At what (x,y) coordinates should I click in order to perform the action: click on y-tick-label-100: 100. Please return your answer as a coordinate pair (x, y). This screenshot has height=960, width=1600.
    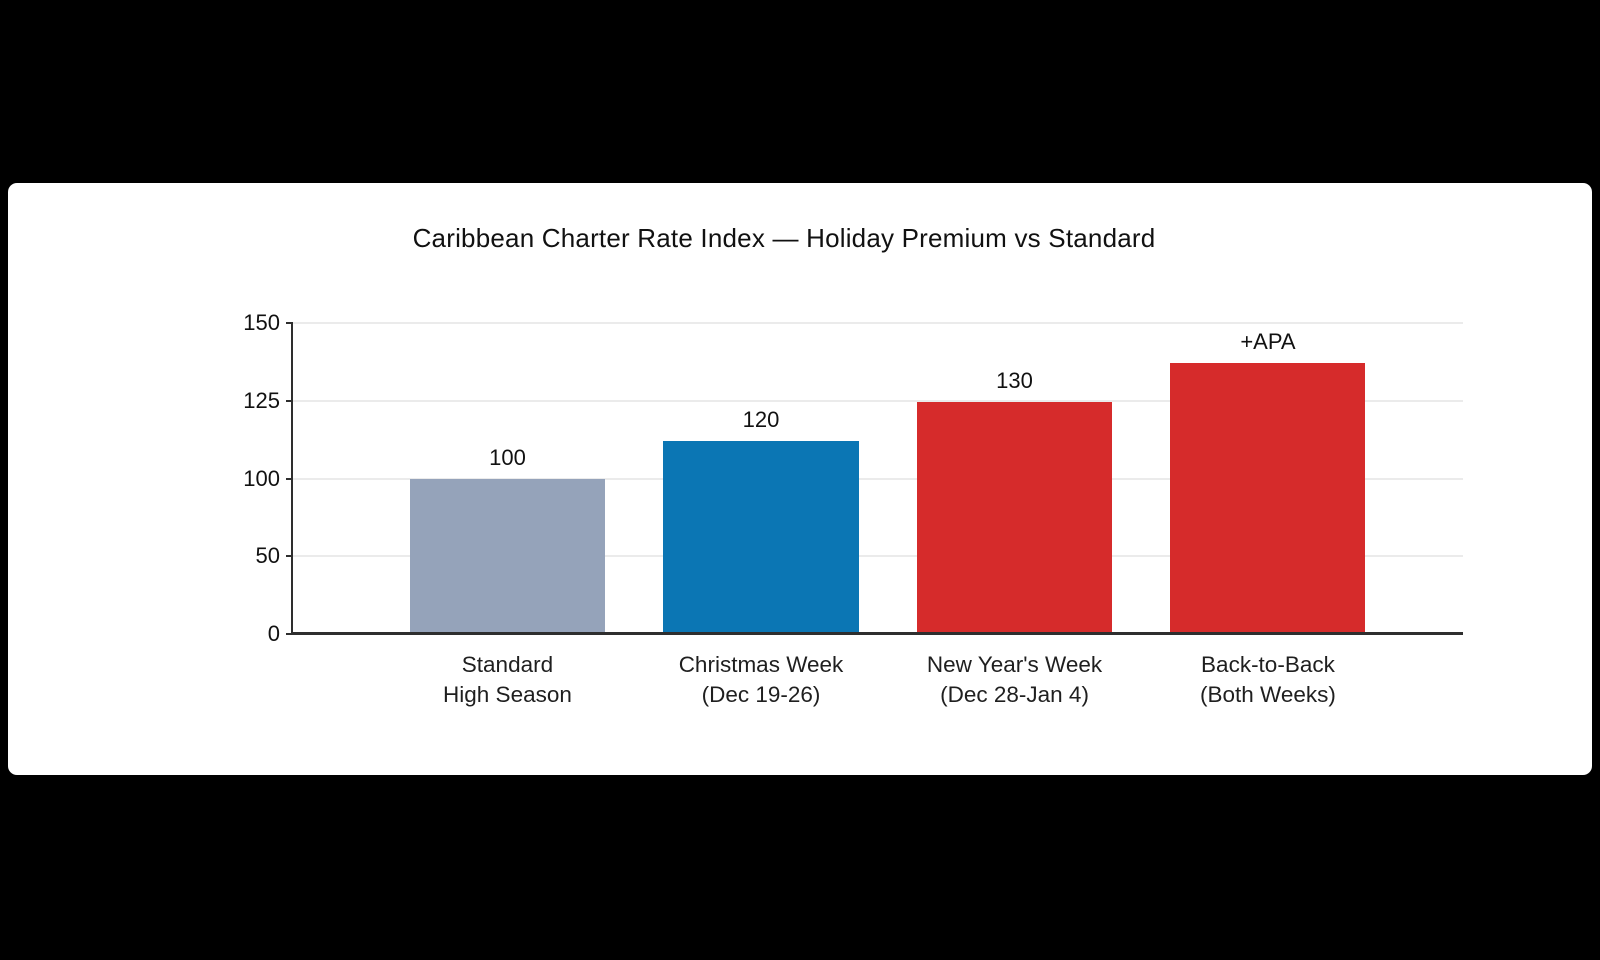
    Looking at the image, I should click on (261, 478).